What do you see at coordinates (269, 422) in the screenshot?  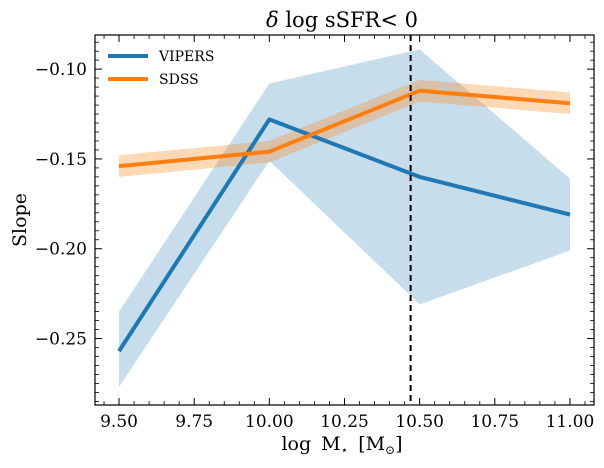 I see `x-tick-label: 10.00` at bounding box center [269, 422].